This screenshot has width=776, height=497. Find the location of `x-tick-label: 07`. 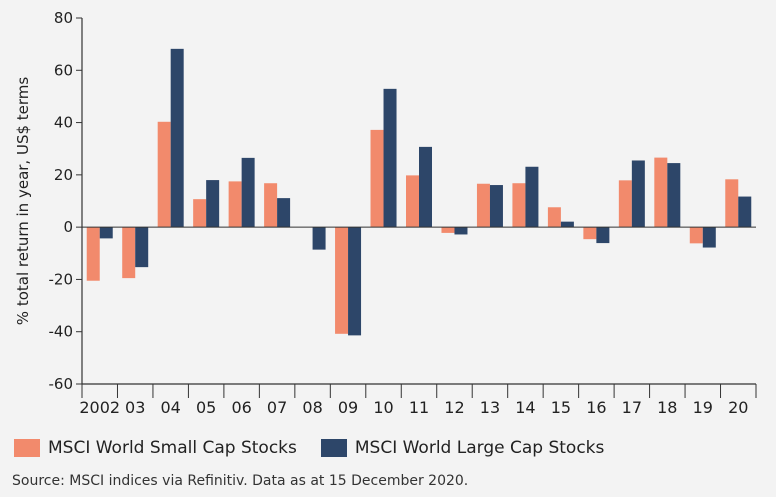

x-tick-label: 07 is located at coordinates (277, 407).